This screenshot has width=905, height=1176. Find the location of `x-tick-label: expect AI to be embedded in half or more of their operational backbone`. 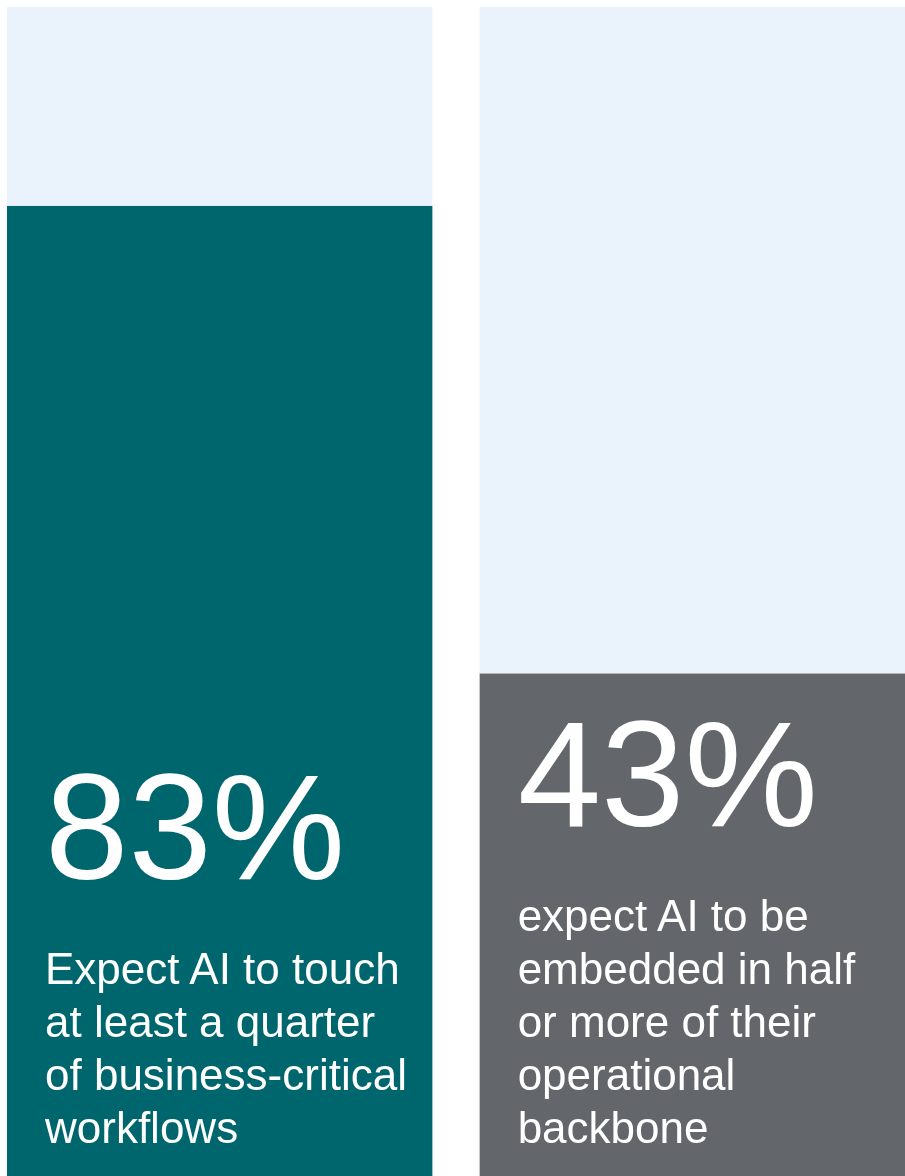

x-tick-label: expect AI to be embedded in half or more of their operational backbone is located at coordinates (687, 1022).